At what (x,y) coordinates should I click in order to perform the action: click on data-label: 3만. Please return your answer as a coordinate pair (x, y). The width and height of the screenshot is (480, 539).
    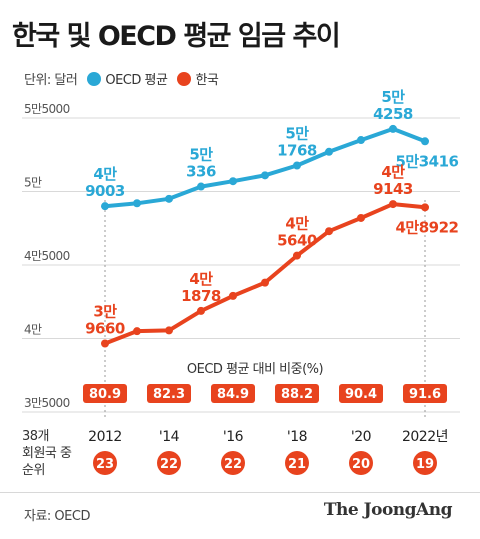
    Looking at the image, I should click on (105, 311).